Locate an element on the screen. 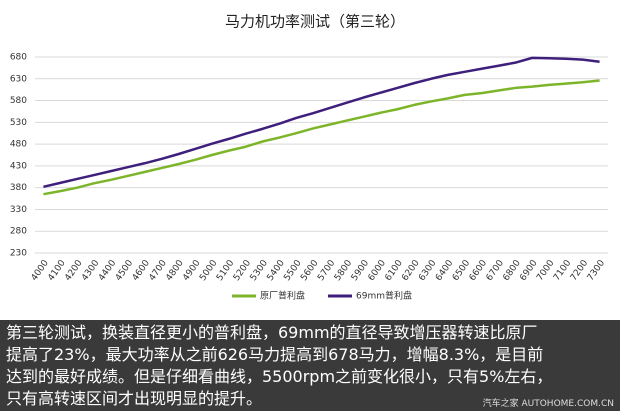 The height and width of the screenshot is (411, 620). caption-line: 只有高转速区间才出现明显的提升。 is located at coordinates (134, 398).